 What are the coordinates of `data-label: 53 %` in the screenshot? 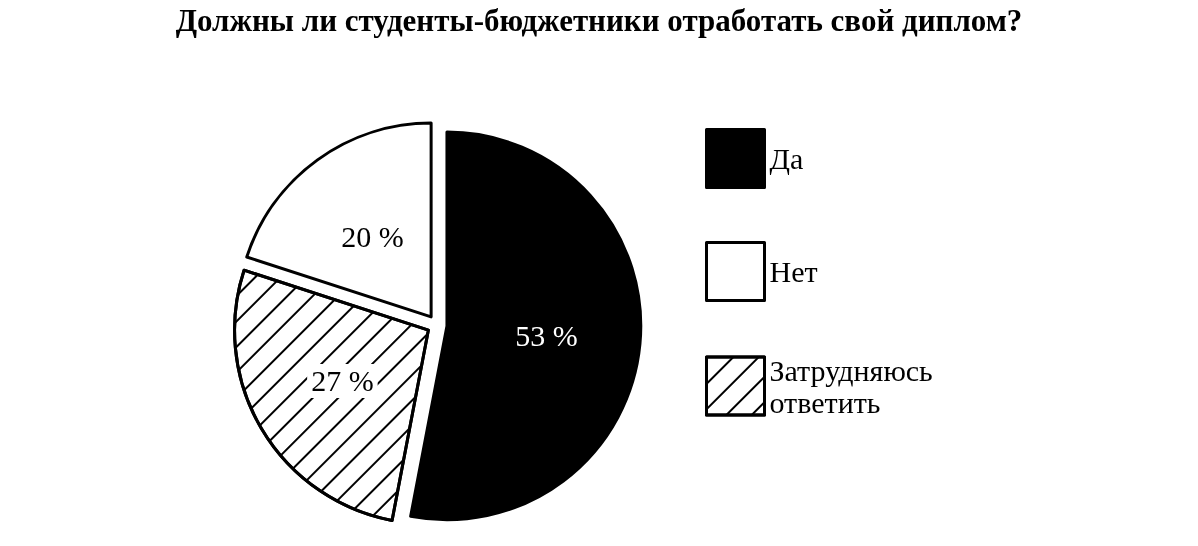 It's located at (546, 335).